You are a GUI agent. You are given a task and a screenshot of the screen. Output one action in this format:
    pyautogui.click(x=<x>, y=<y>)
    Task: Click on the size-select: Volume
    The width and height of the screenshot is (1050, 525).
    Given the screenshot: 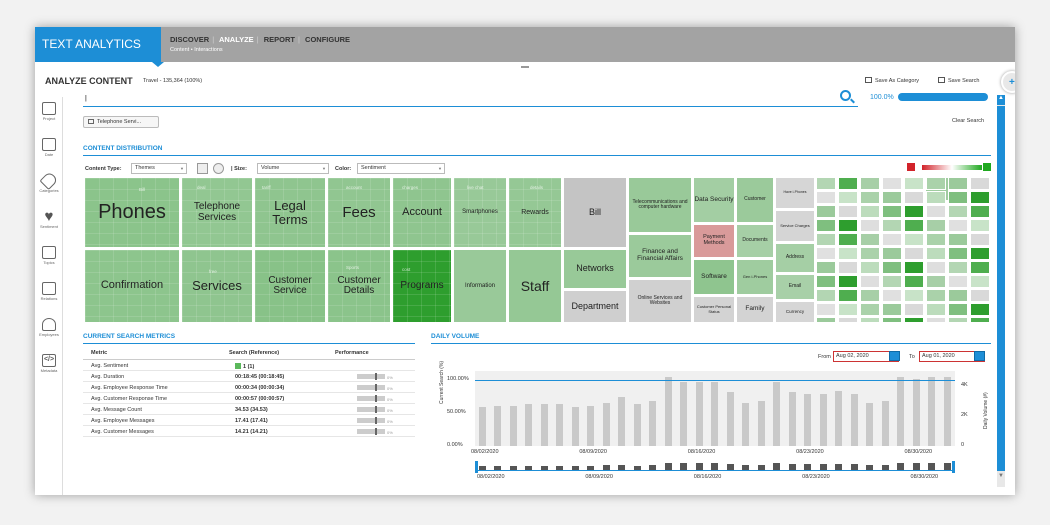 What is the action you would take?
    pyautogui.click(x=293, y=168)
    